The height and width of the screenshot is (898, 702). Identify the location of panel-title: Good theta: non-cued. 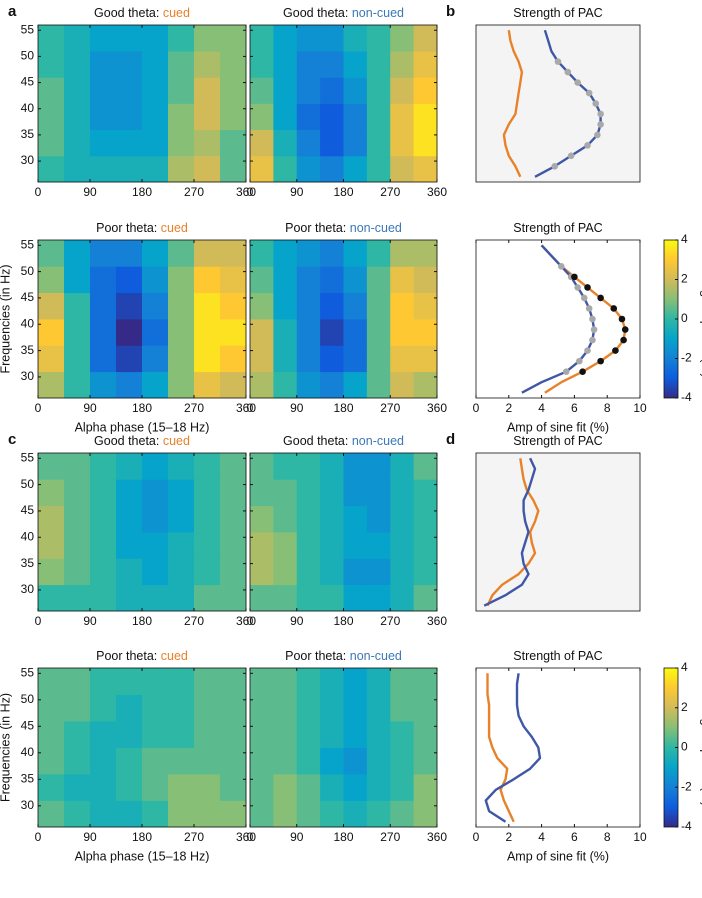
(343, 441).